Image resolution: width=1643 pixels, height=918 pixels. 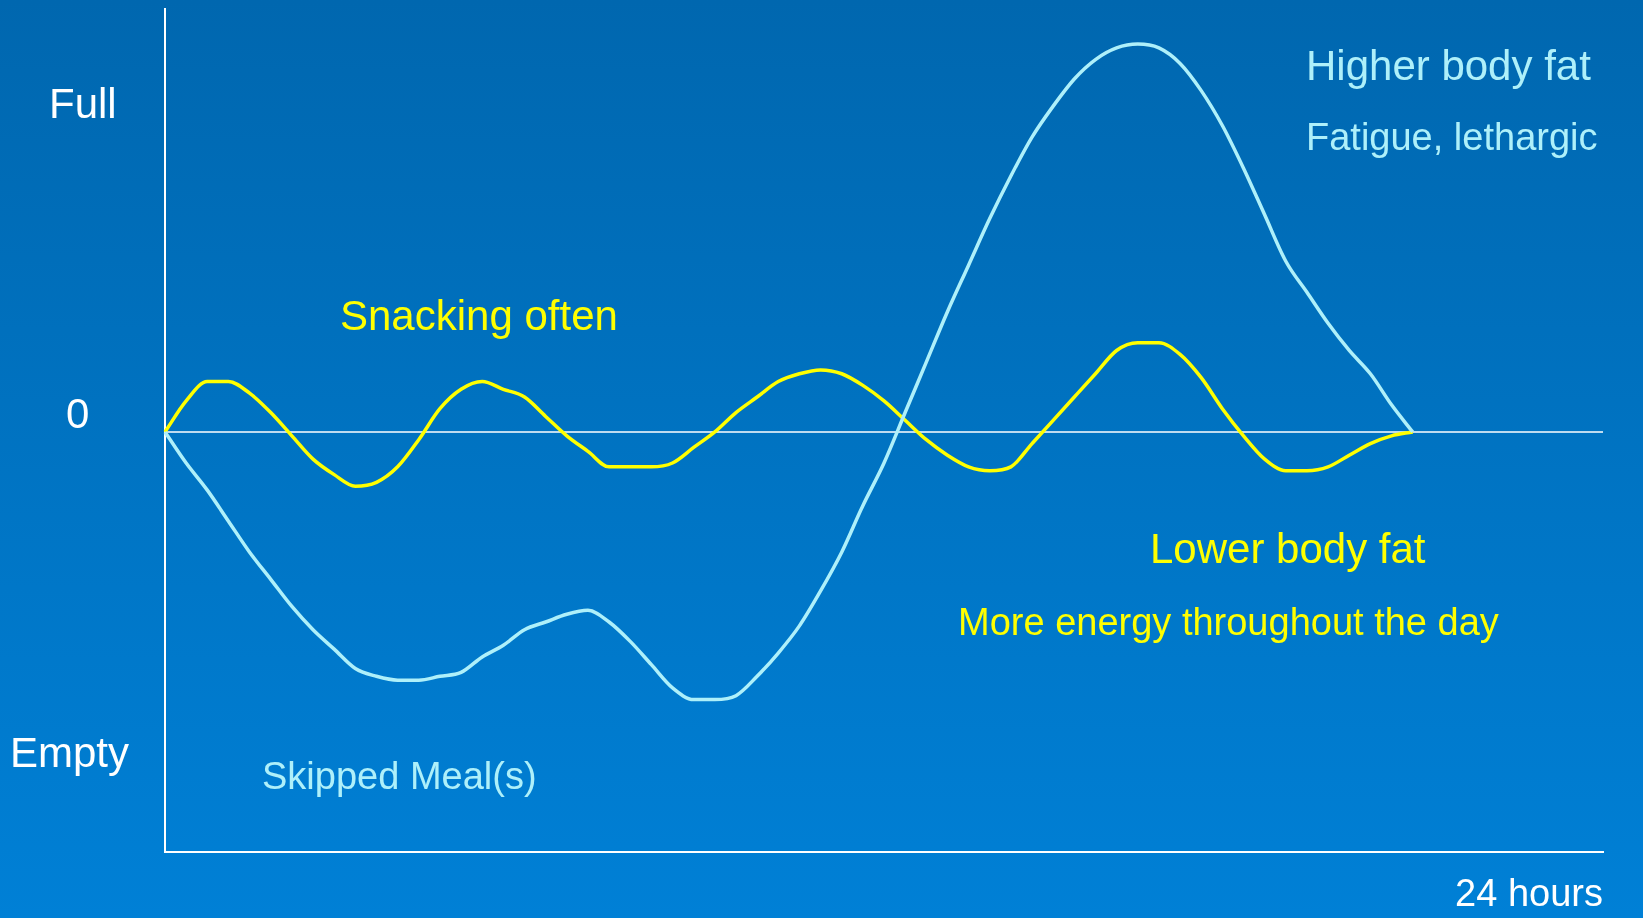 What do you see at coordinates (399, 776) in the screenshot?
I see `text: Skipped Meal(s)` at bounding box center [399, 776].